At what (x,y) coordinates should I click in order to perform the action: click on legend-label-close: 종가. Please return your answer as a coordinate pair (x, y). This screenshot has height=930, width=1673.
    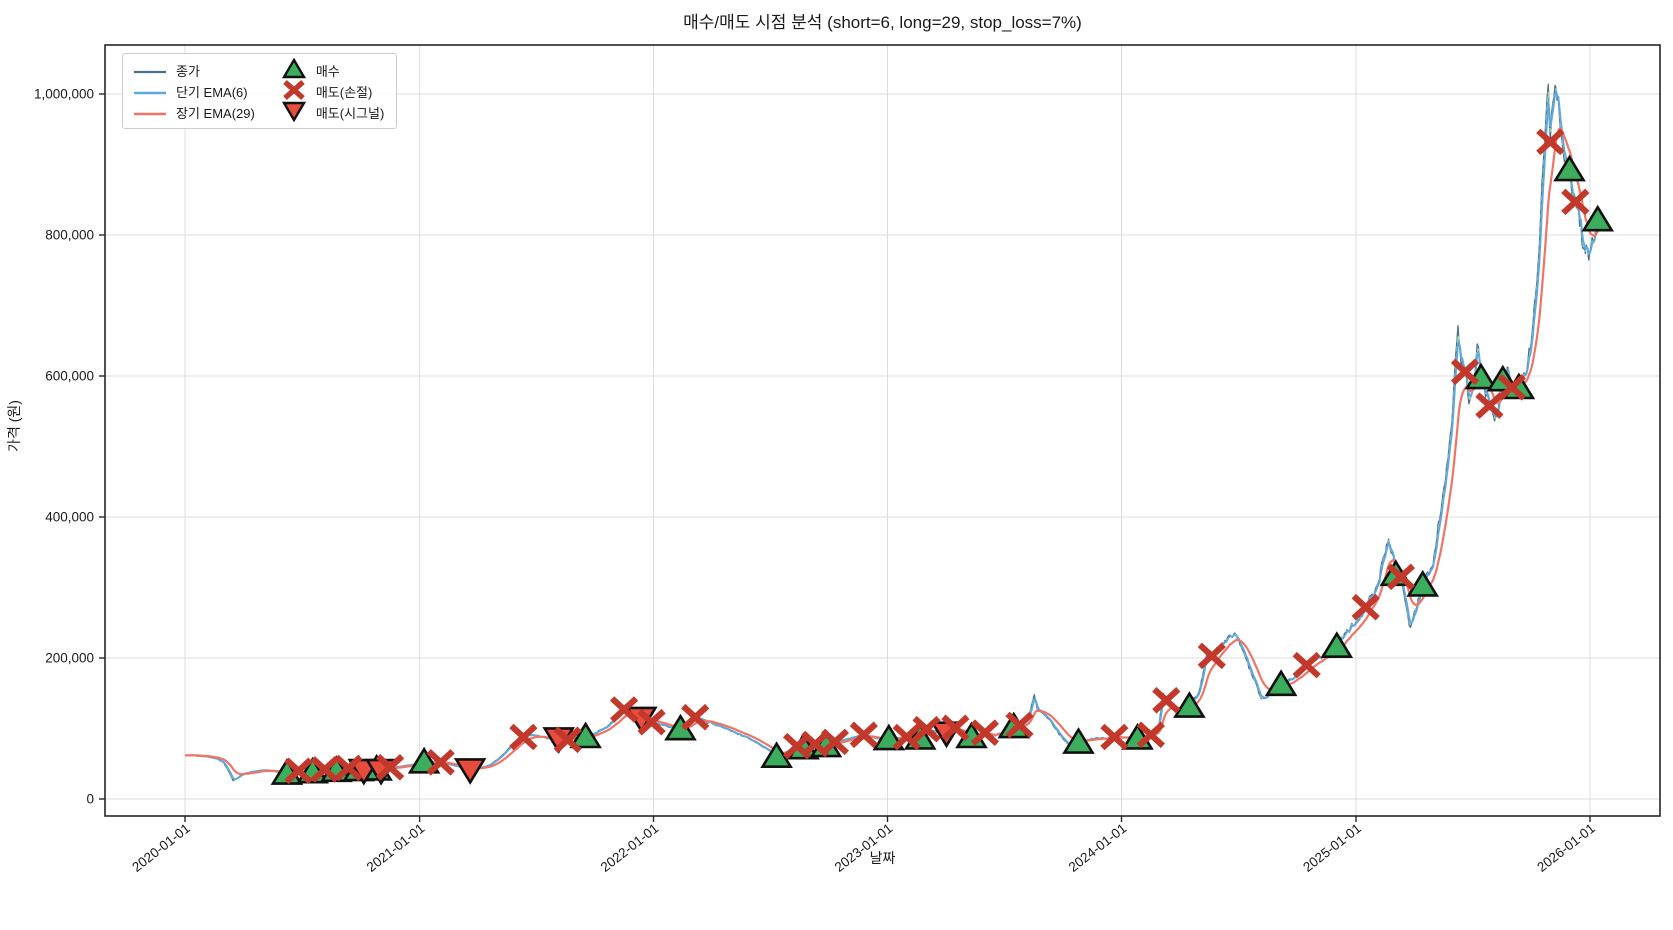
    Looking at the image, I should click on (188, 71).